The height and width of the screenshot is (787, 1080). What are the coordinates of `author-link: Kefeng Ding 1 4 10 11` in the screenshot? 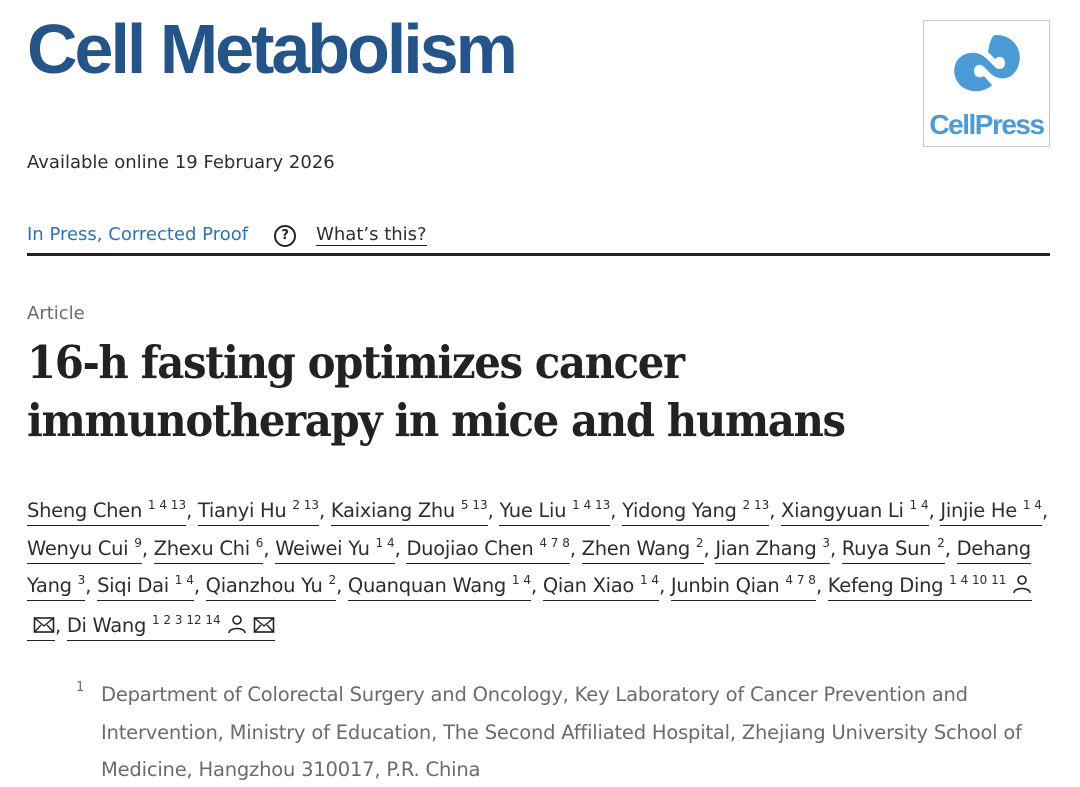 It's located at (530, 607).